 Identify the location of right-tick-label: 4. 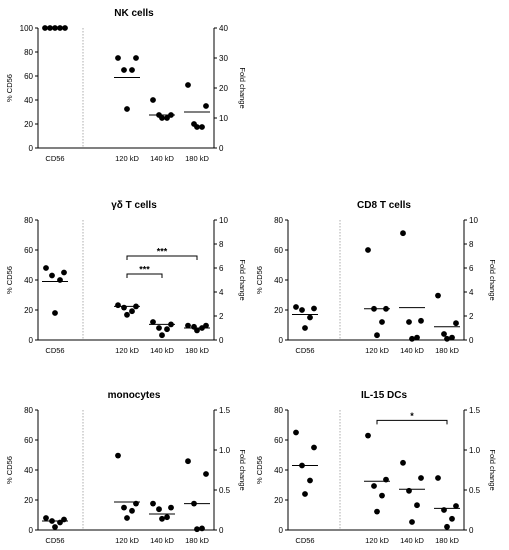
(471, 292).